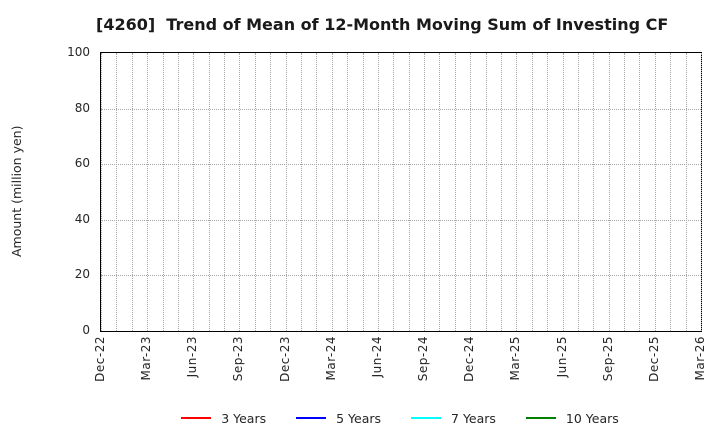  I want to click on y-axis-label: Amount (million yen), so click(16, 191).